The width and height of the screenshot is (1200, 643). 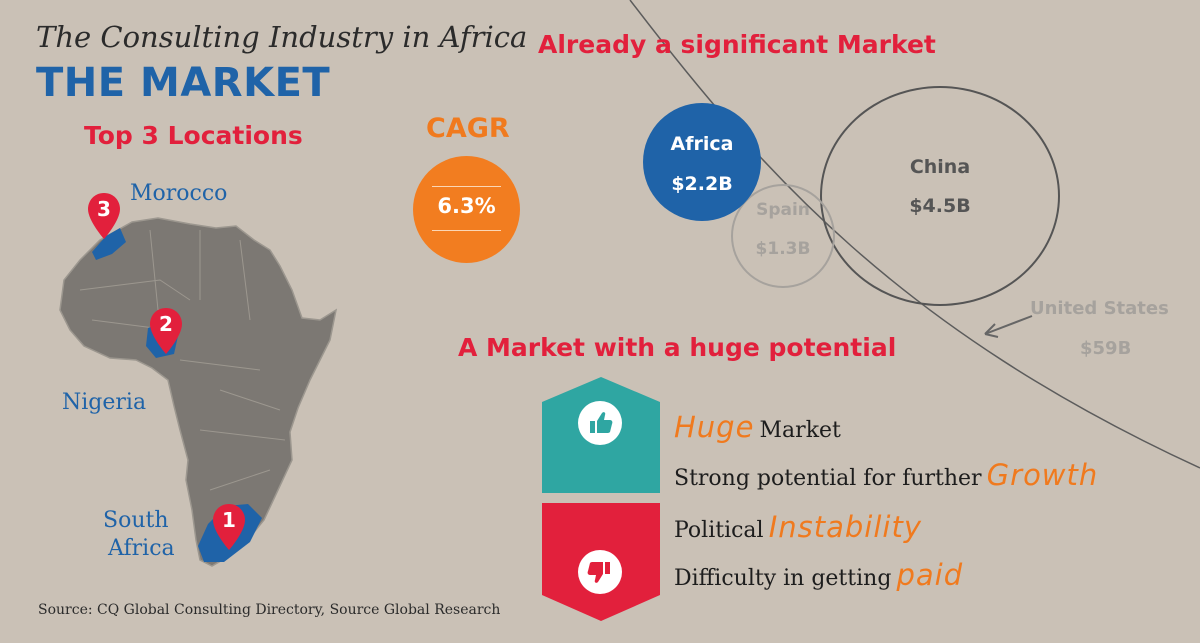 I want to click on africa-map, so click(x=198, y=392).